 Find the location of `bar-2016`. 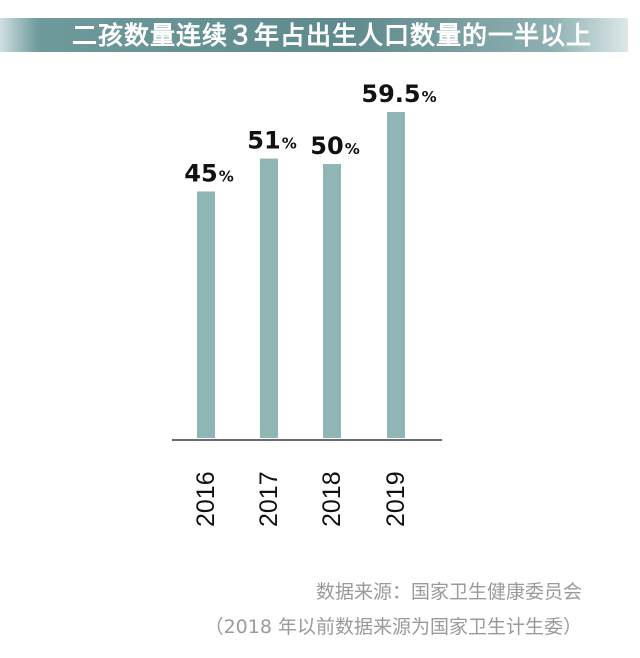

bar-2016 is located at coordinates (206, 314).